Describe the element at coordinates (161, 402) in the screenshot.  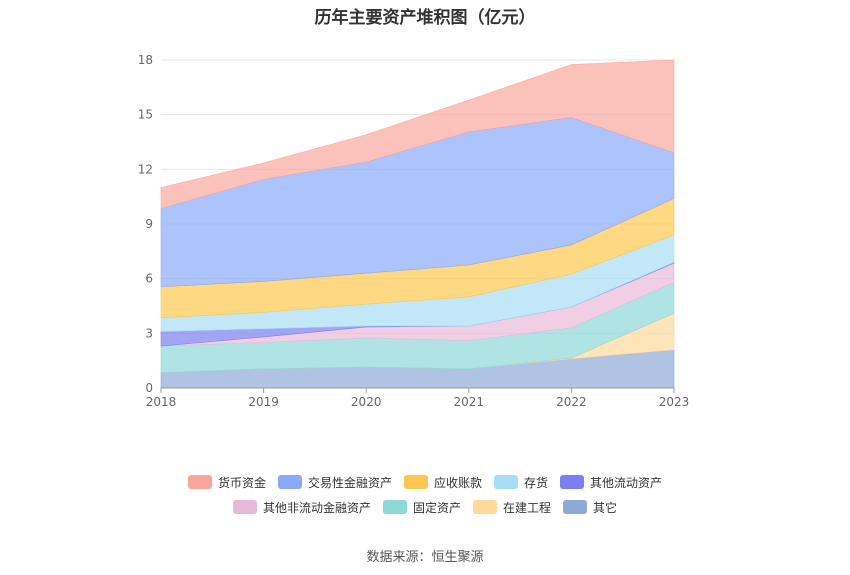
I see `x-tick-label: 2018` at that location.